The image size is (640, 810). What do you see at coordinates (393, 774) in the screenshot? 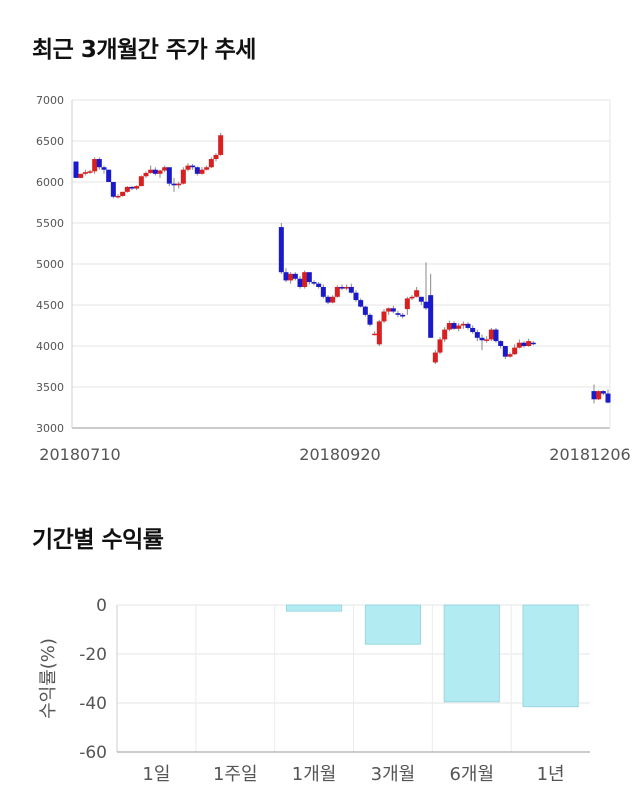
I see `x-tick-label: 3개월` at bounding box center [393, 774].